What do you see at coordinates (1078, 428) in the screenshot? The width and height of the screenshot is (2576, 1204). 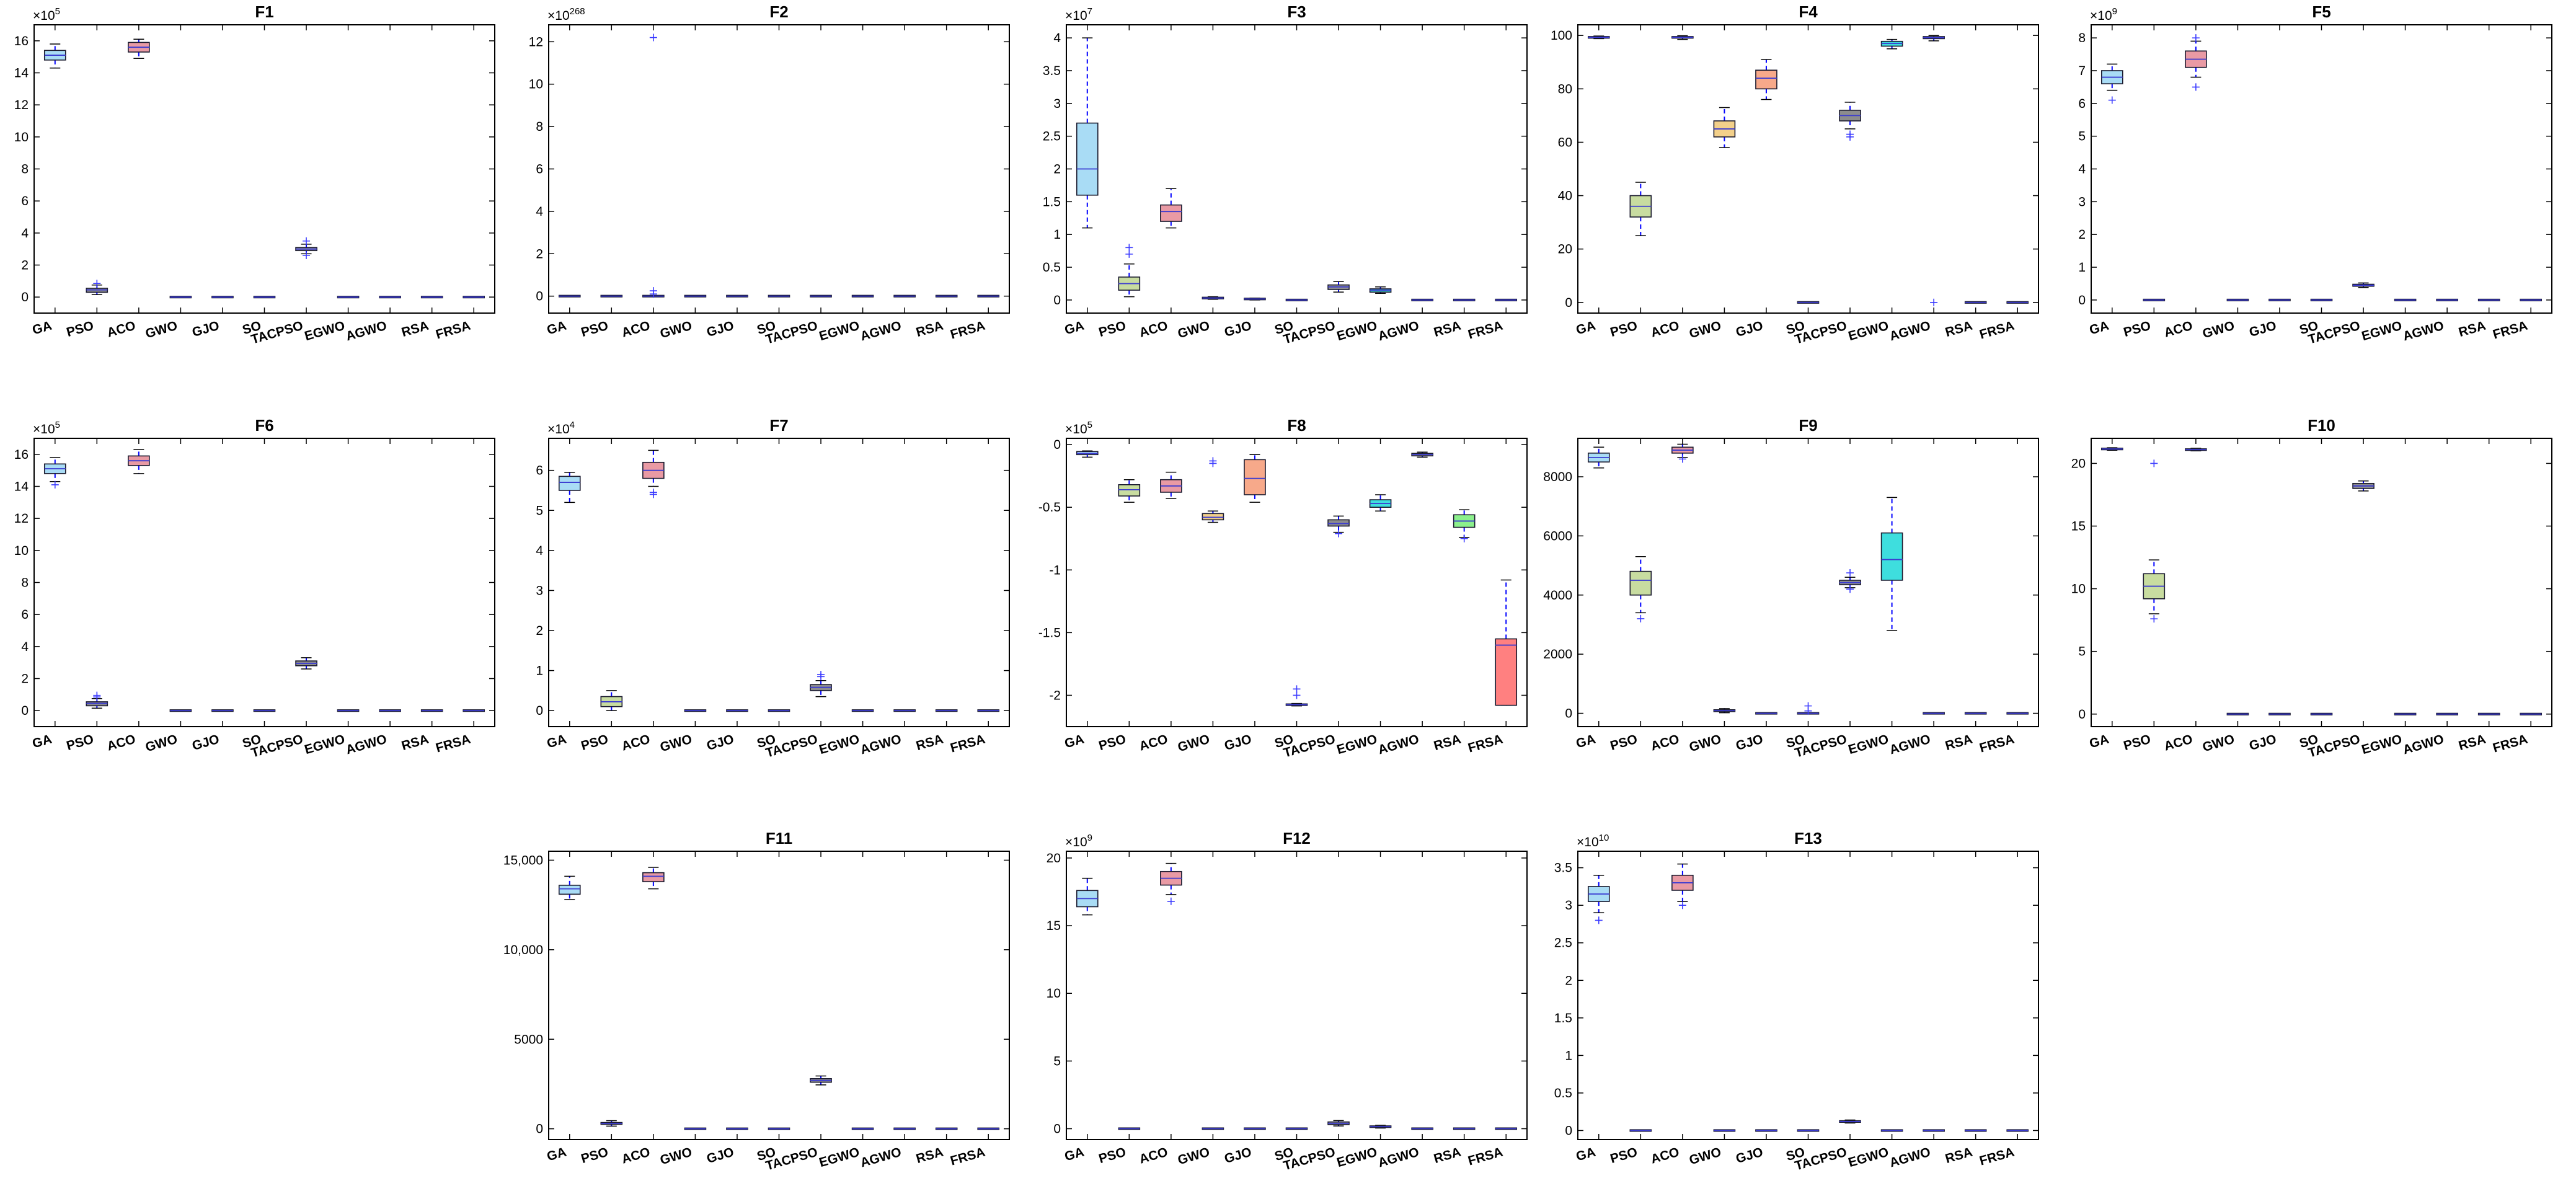 I see `f8-multiplier: ×10⁵` at bounding box center [1078, 428].